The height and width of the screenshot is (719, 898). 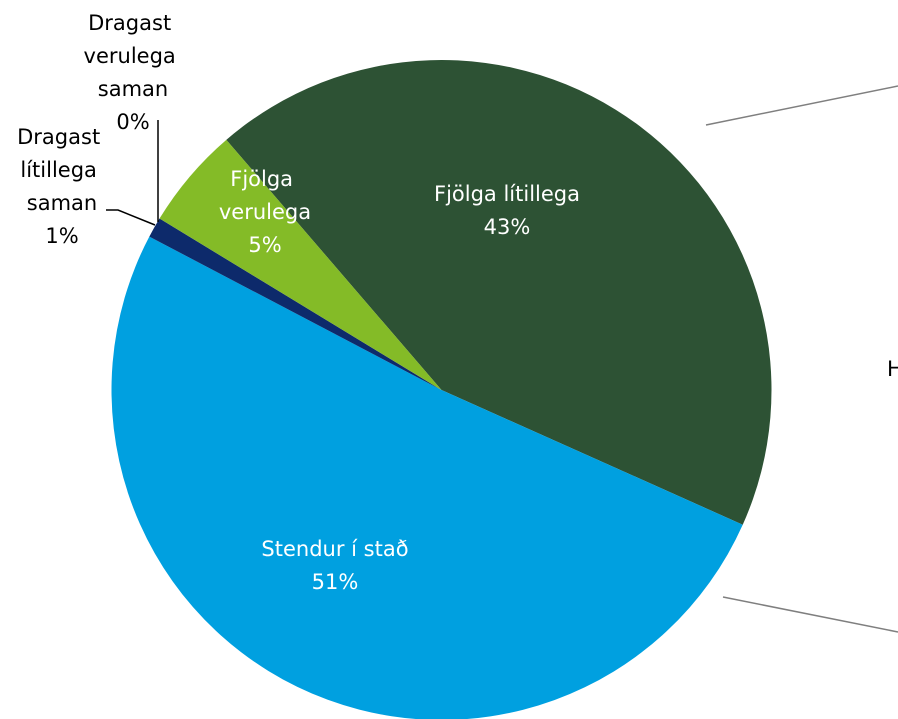 What do you see at coordinates (131, 217) in the screenshot?
I see `leader-line` at bounding box center [131, 217].